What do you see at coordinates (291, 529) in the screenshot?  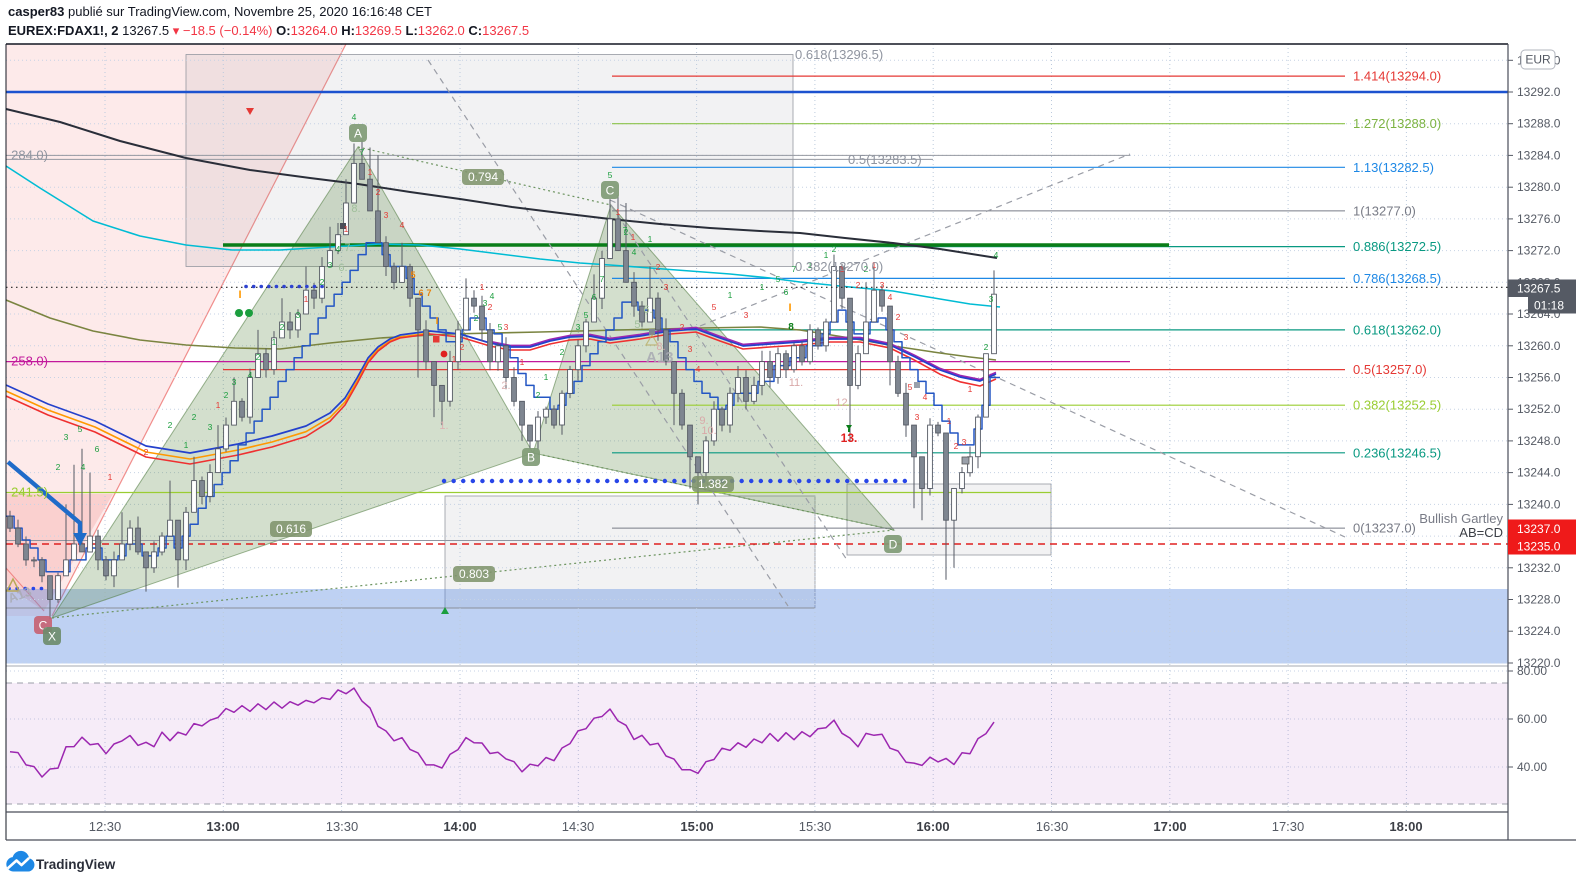 I see `svg-text: 0.616` at bounding box center [291, 529].